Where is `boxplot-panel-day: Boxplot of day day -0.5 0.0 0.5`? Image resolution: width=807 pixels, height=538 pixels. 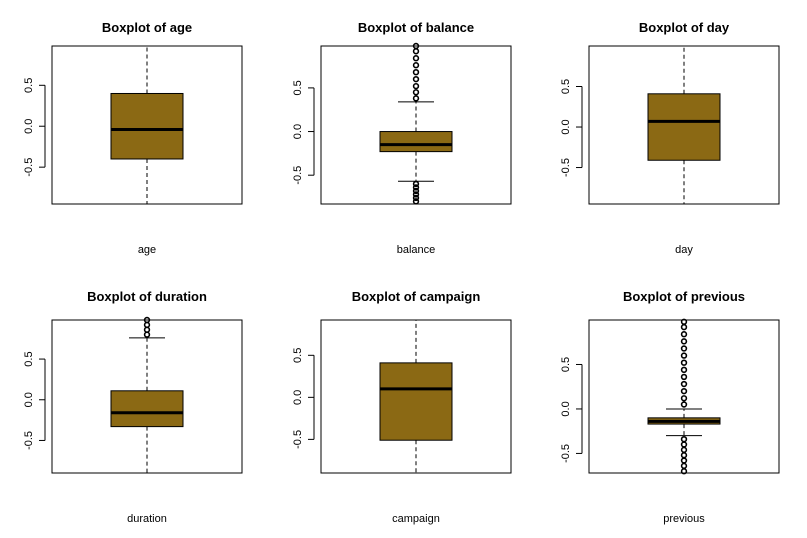 boxplot-panel-day: Boxplot of day day -0.5 0.0 0.5 is located at coordinates (670, 138).